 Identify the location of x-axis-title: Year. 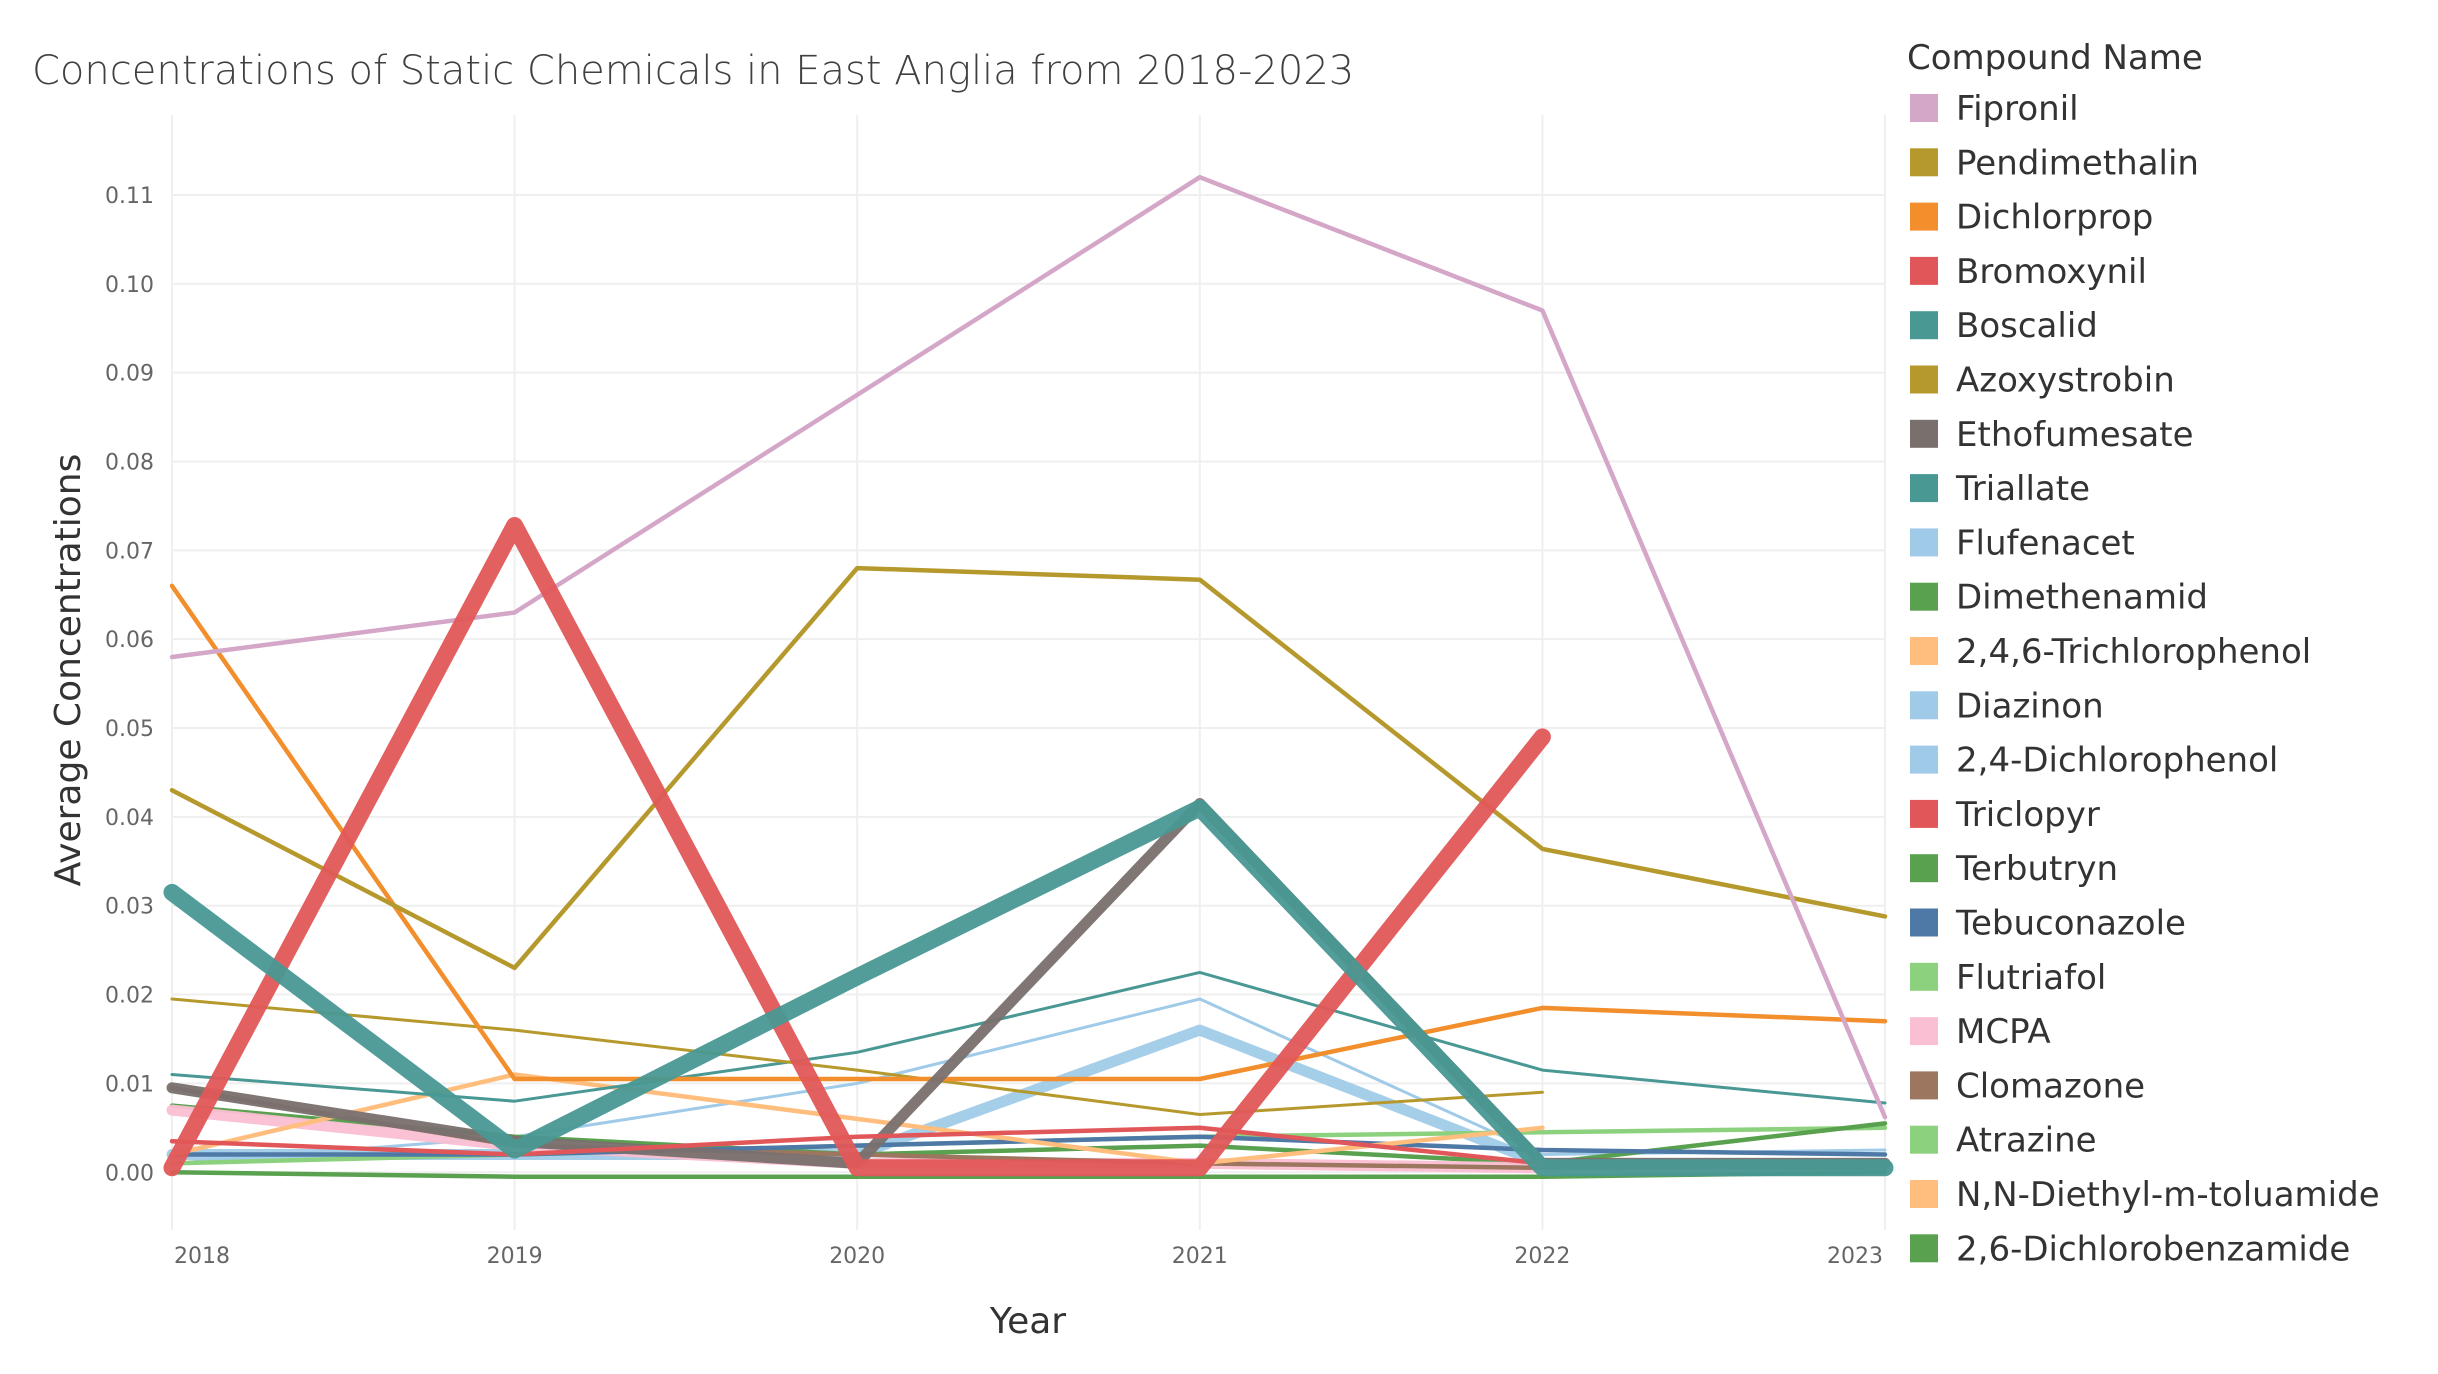
(1027, 1321).